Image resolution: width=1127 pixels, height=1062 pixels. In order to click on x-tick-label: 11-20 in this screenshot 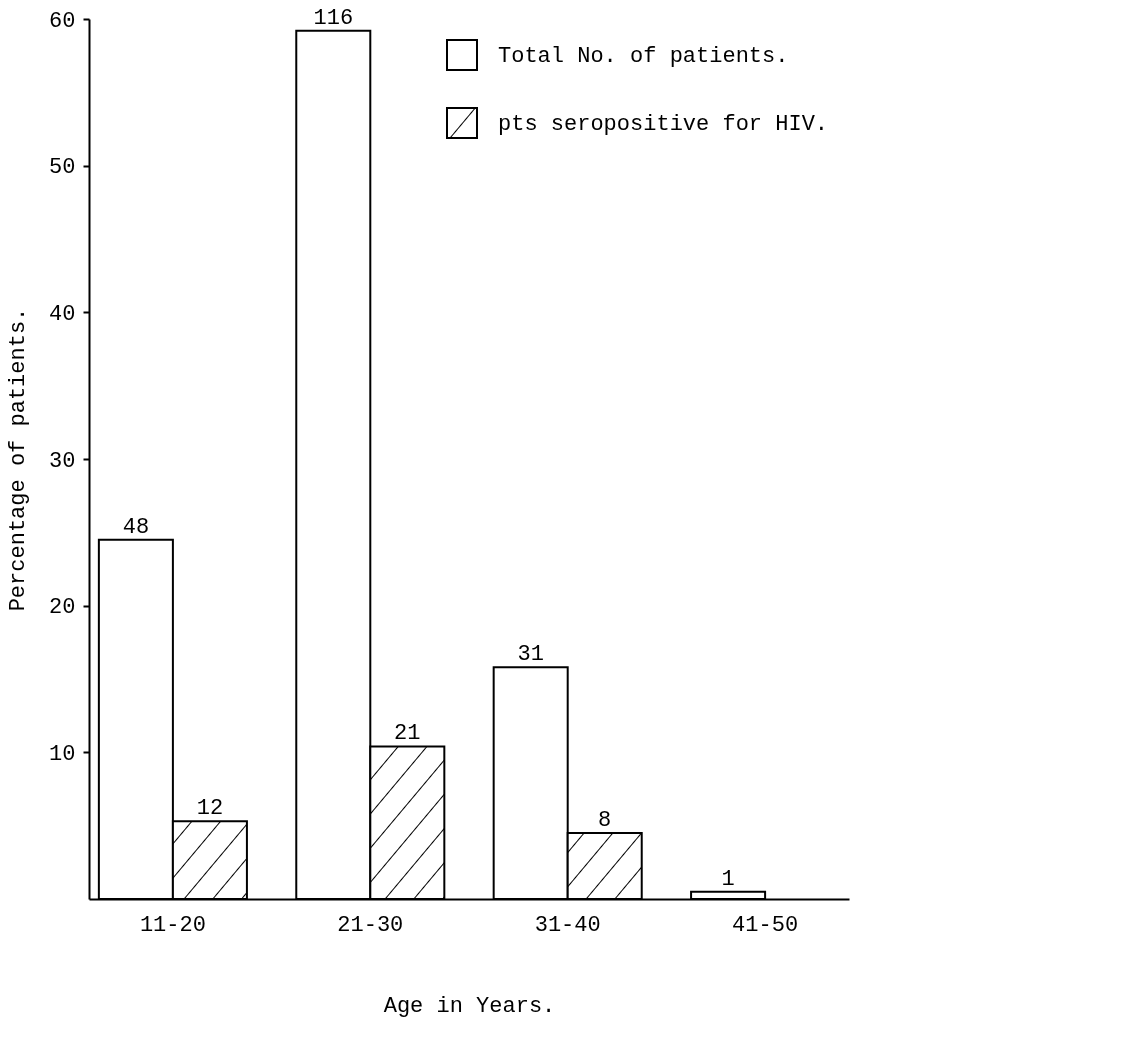, I will do `click(172, 925)`.